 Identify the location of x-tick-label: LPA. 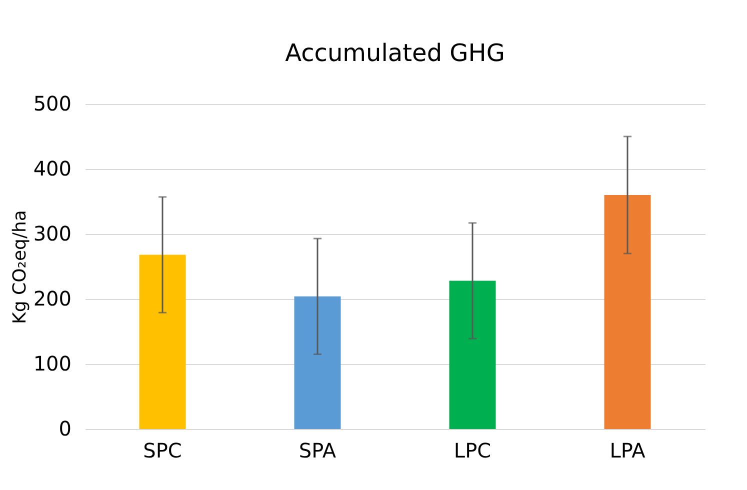
(628, 450).